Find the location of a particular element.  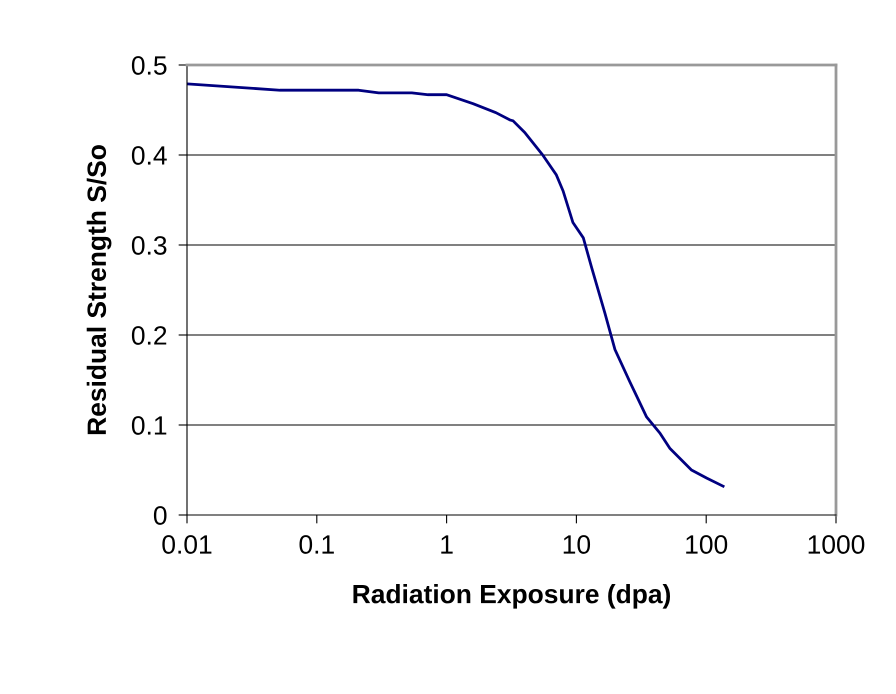

y-tick-label: 0.1 is located at coordinates (149, 425).